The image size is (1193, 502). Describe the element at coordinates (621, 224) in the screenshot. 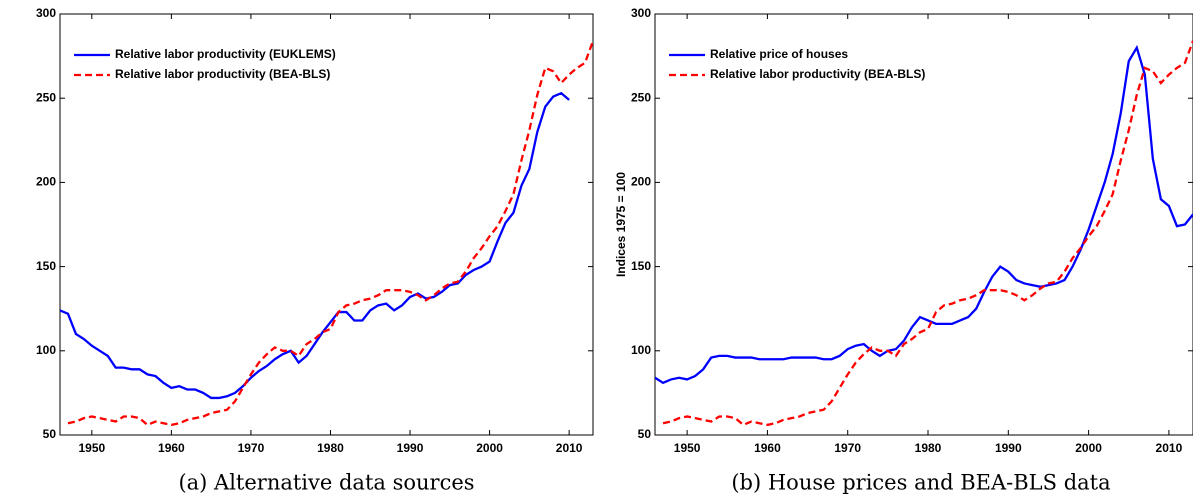

I see `y-axis-label: Indices 1975 = 100` at that location.